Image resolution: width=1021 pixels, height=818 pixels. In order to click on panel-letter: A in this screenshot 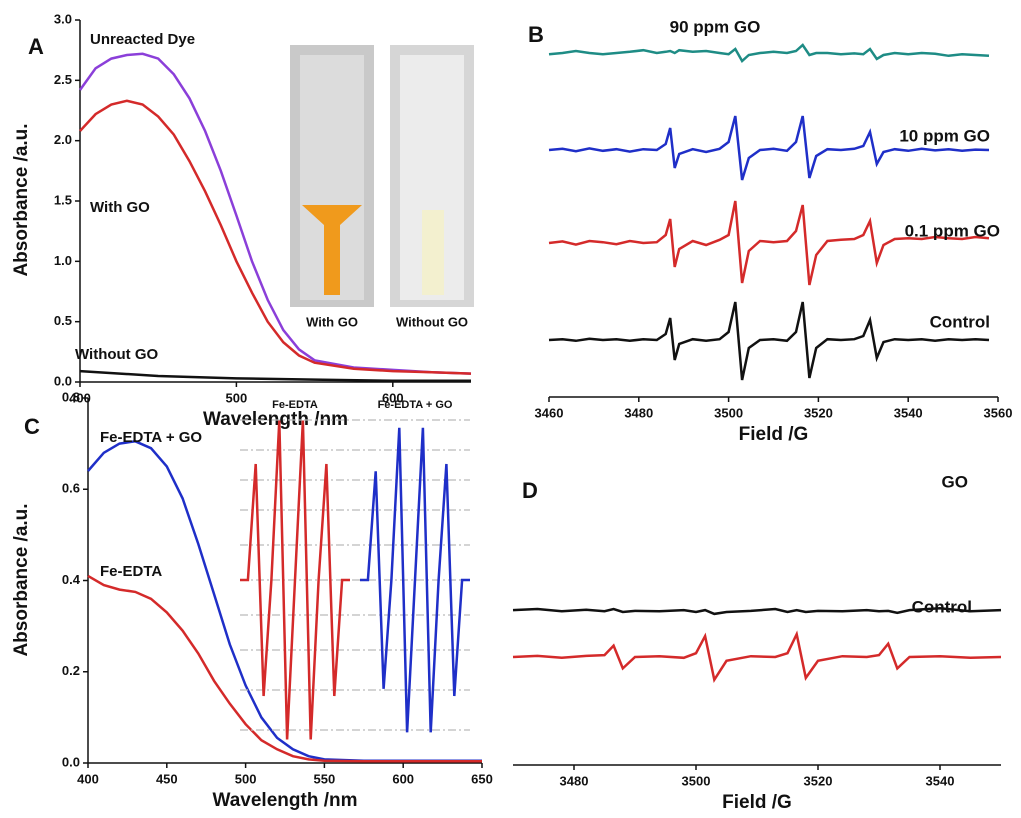, I will do `click(36, 46)`.